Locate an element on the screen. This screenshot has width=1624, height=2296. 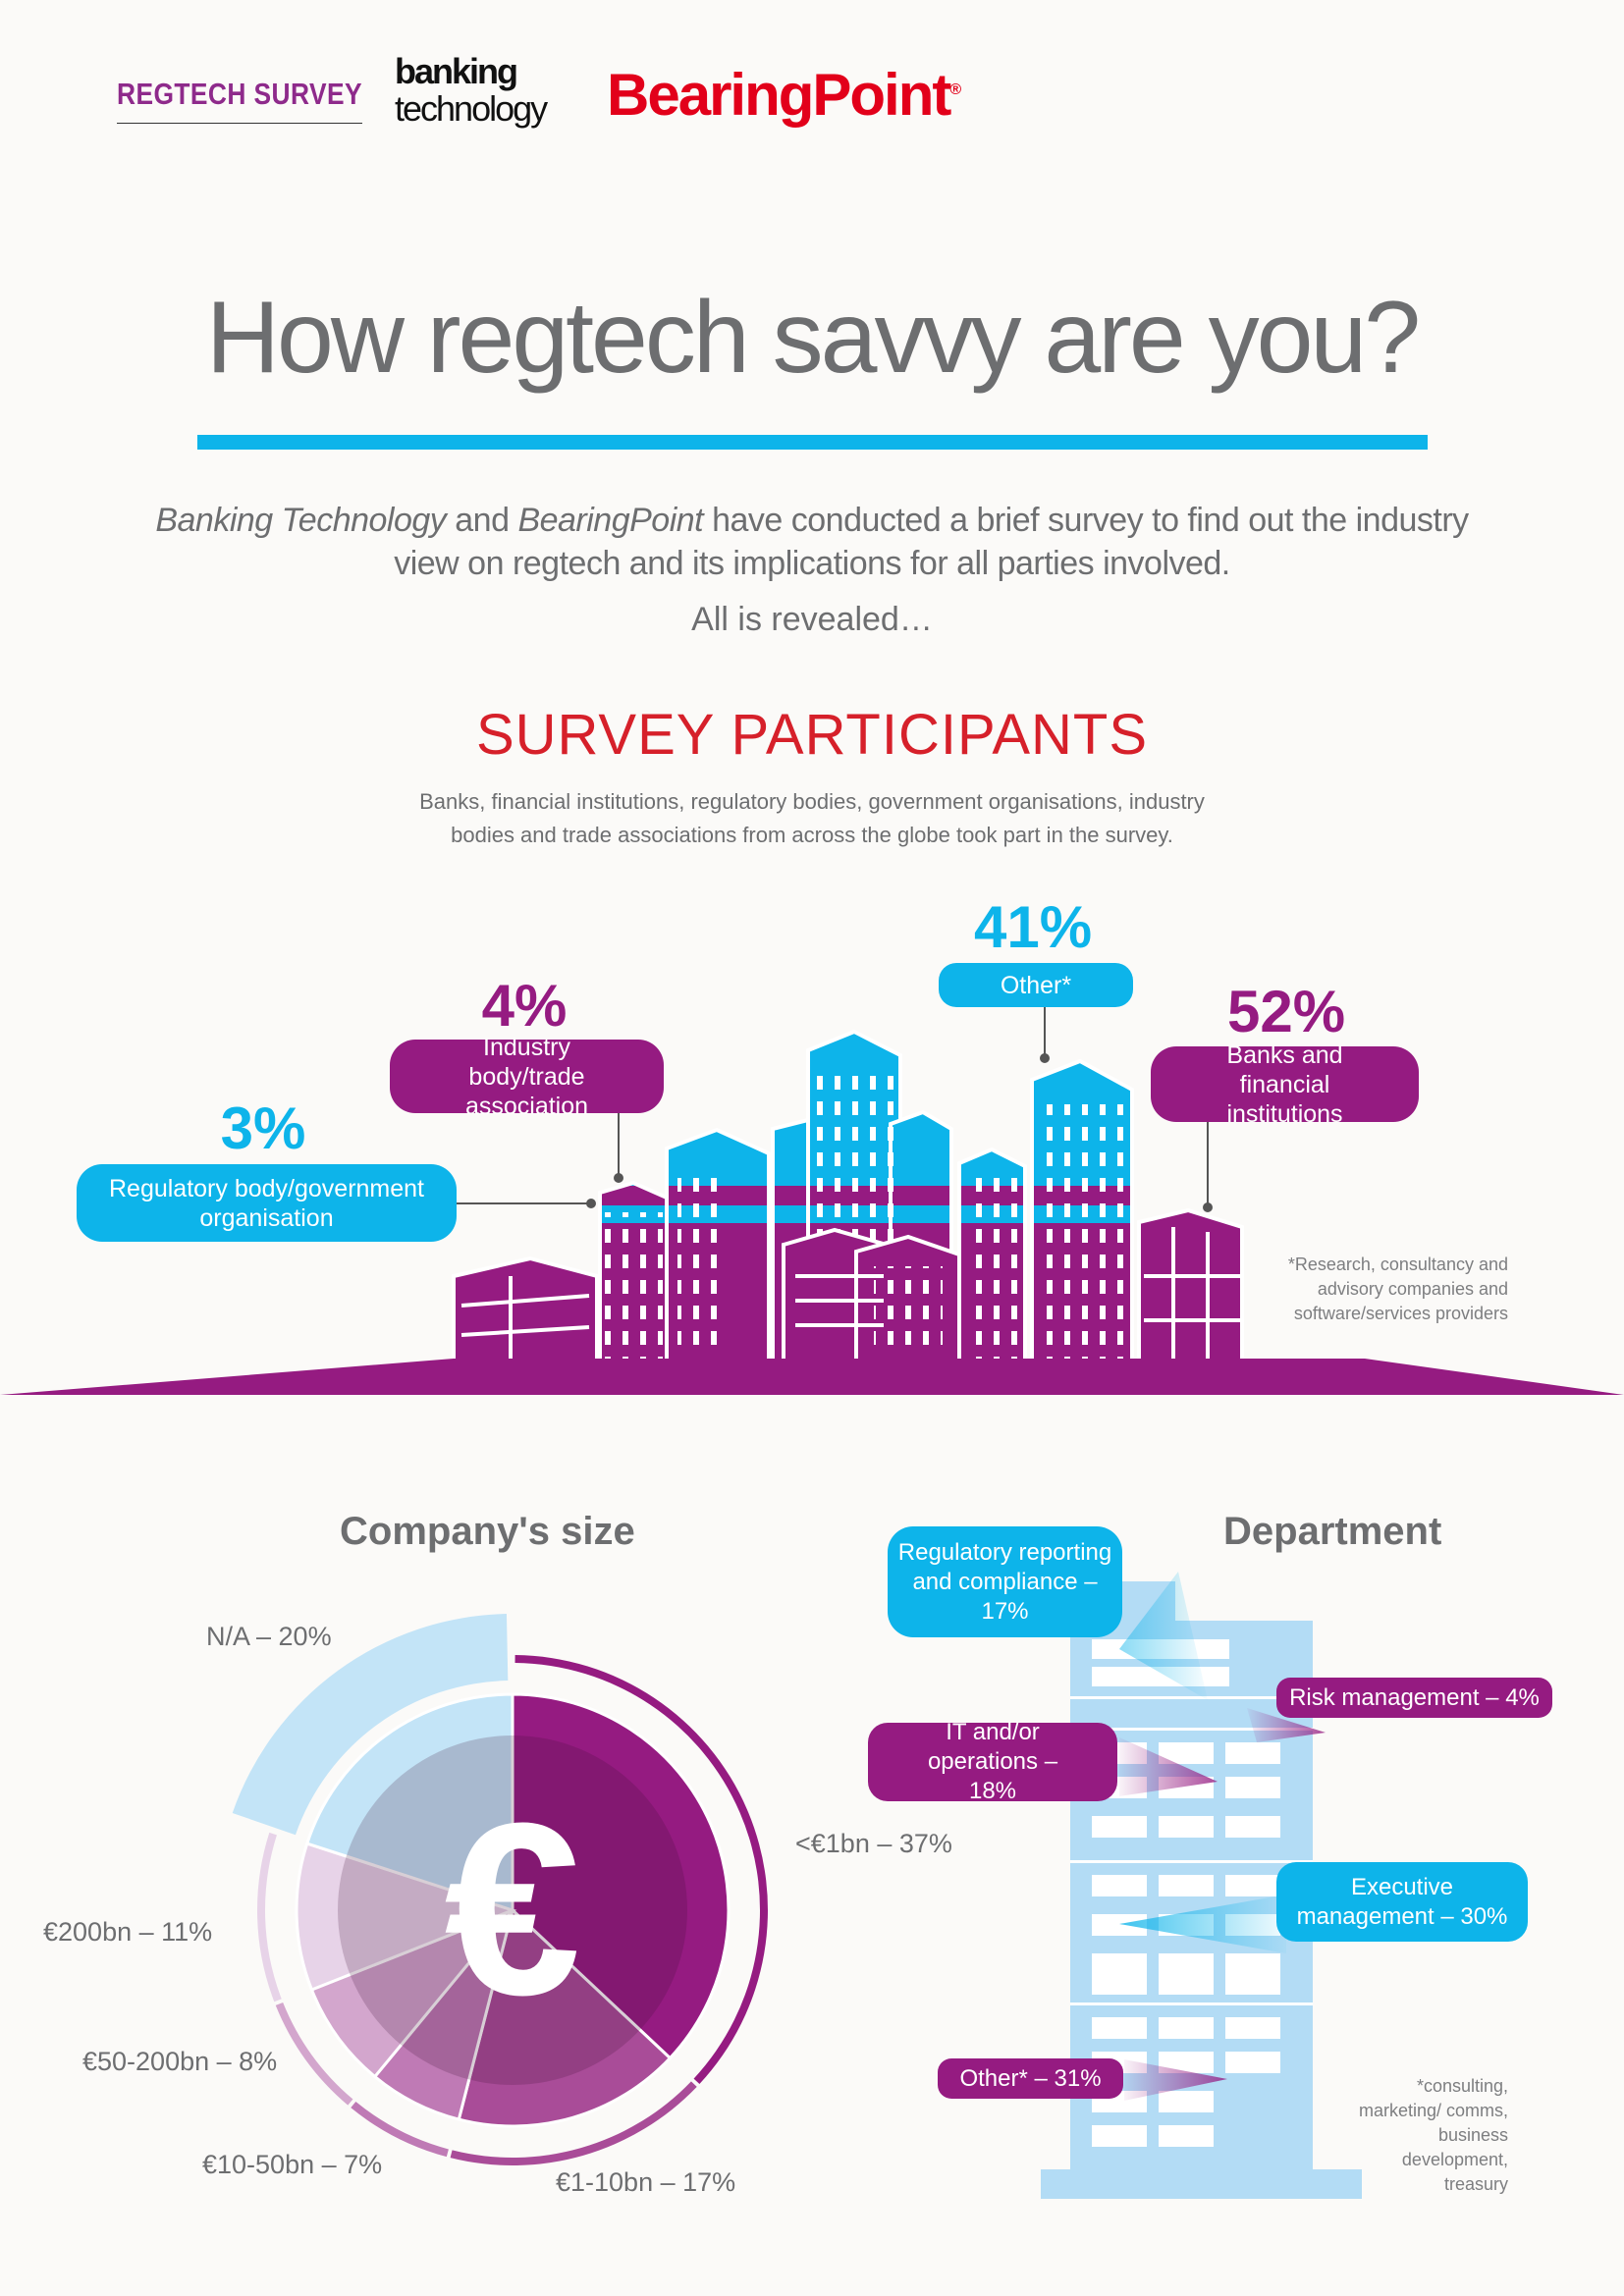
bearingpoint-logo: BearingPoint® is located at coordinates (784, 95).